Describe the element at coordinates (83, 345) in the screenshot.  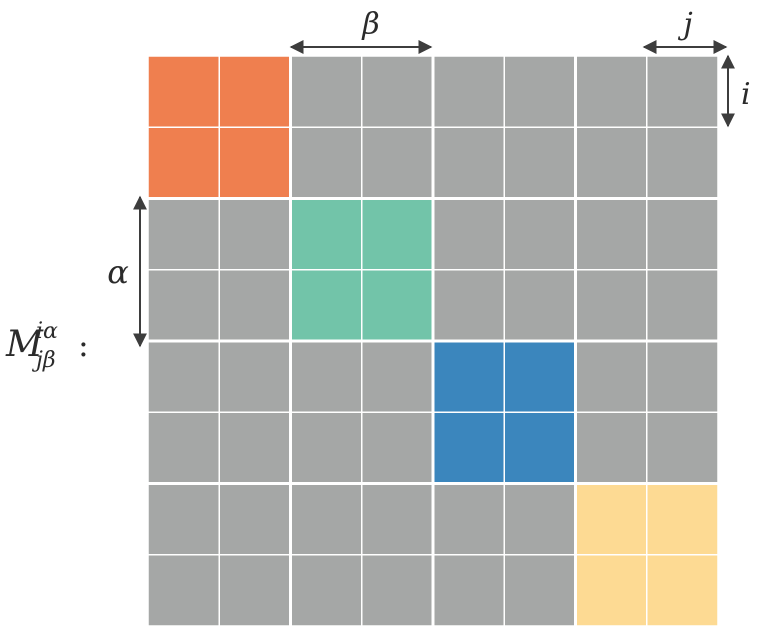
I see `matrix-colon: :` at that location.